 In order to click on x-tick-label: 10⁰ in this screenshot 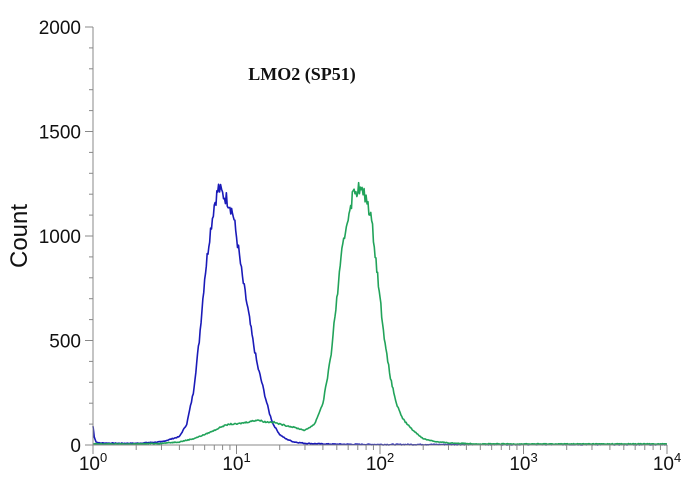, I will do `click(93, 462)`.